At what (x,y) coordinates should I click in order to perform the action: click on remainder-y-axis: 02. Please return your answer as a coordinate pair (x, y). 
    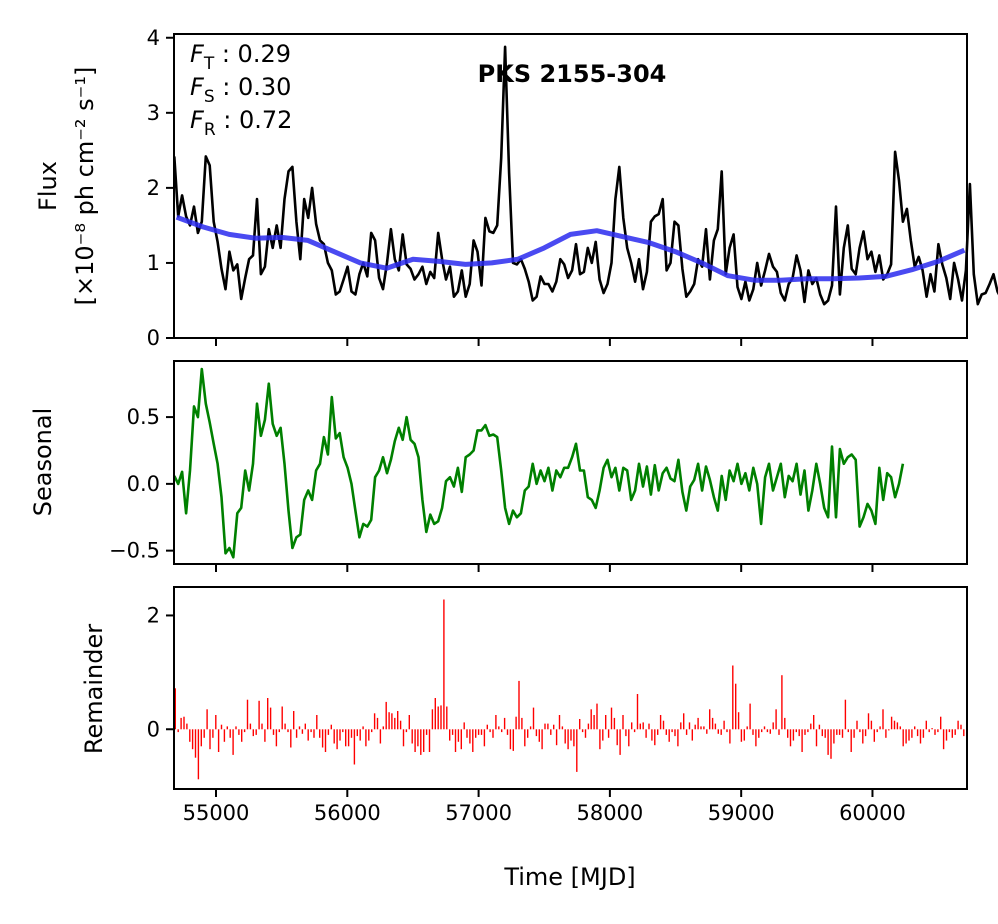
    Looking at the image, I should click on (160, 672).